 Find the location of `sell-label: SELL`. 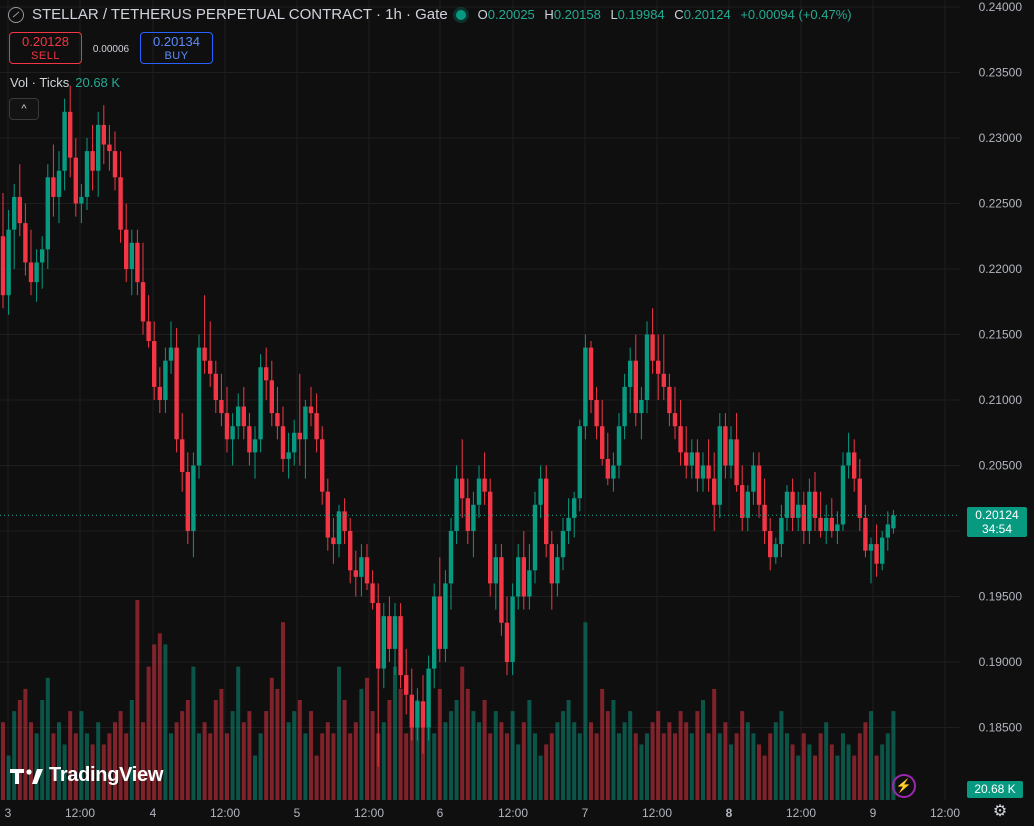

sell-label: SELL is located at coordinates (45, 56).